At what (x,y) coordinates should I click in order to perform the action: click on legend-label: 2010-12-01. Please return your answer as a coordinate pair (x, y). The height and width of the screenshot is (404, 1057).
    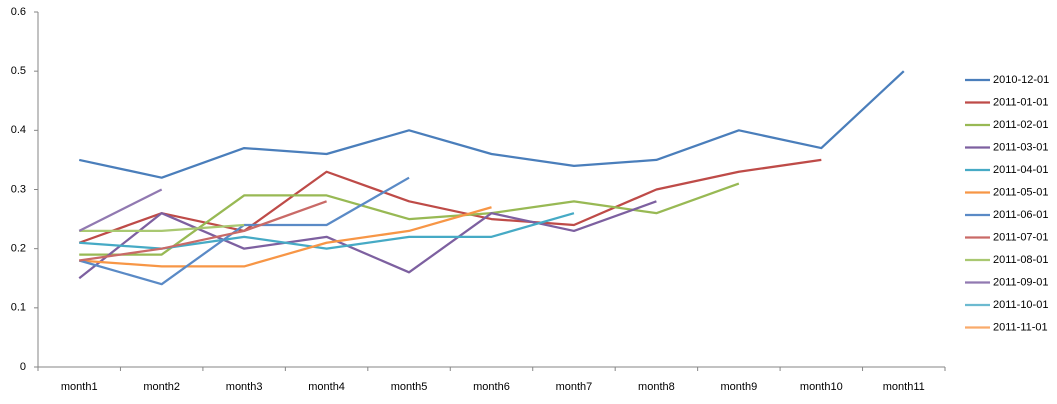
    Looking at the image, I should click on (1021, 80).